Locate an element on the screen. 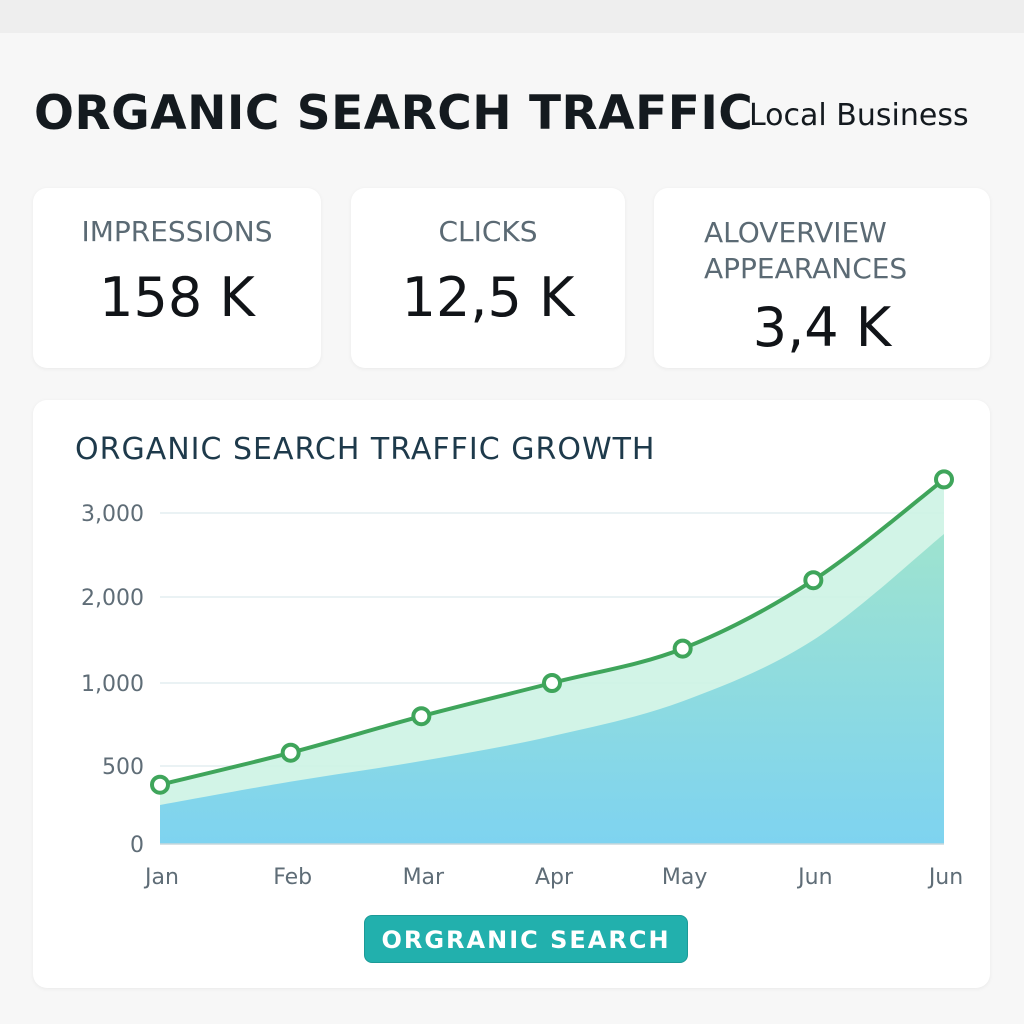 The width and height of the screenshot is (1024, 1024). clicks-card: CLICKS 12,5 K is located at coordinates (488, 278).